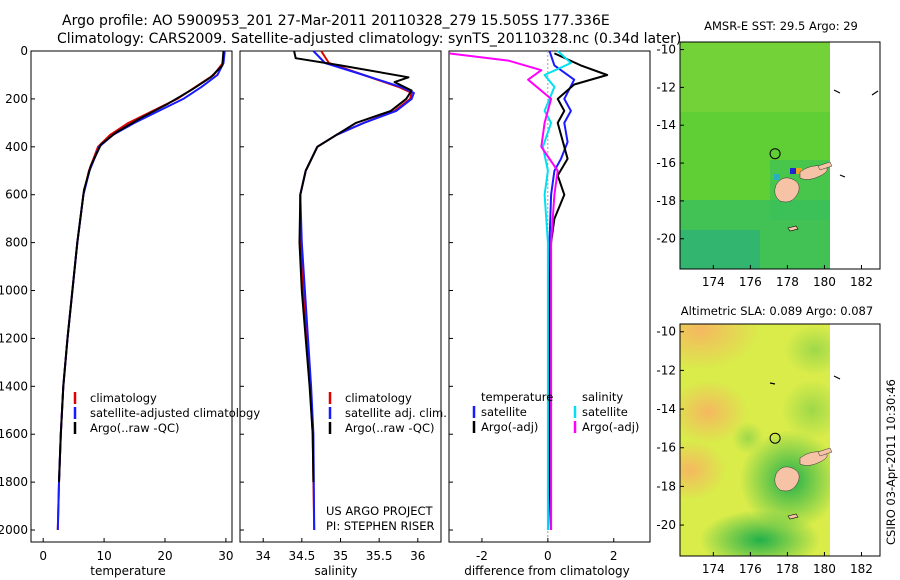 Image resolution: width=900 pixels, height=580 pixels. I want to click on legend-sal-satellite: satellite, so click(605, 412).